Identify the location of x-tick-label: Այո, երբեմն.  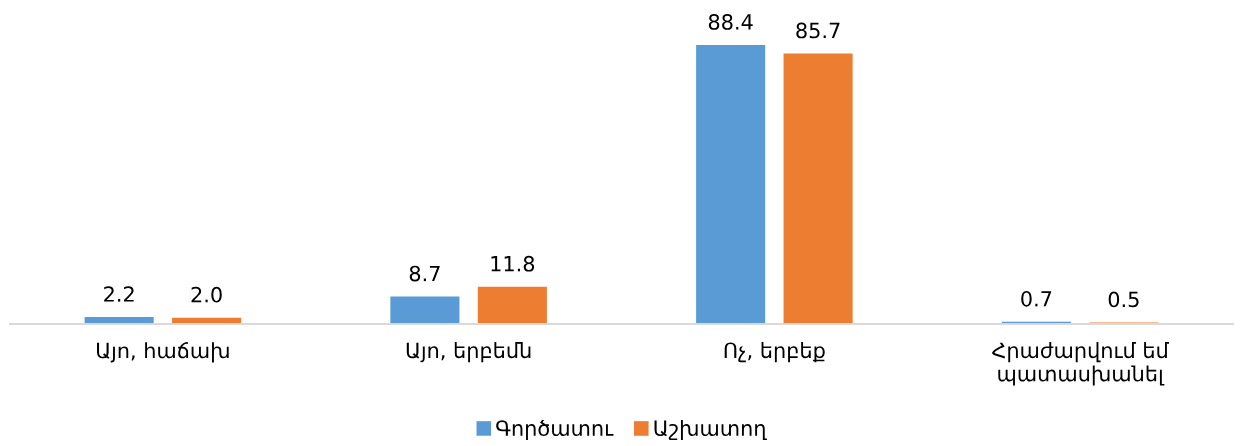
(468, 352).